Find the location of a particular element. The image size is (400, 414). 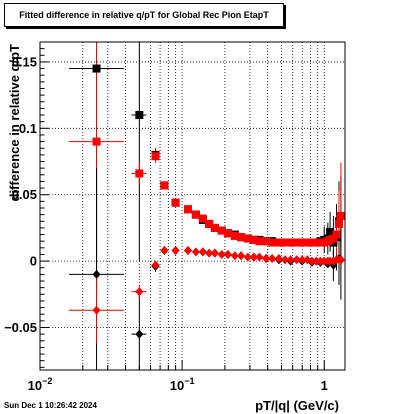

x-tick-label: 10⁻² is located at coordinates (40, 384).